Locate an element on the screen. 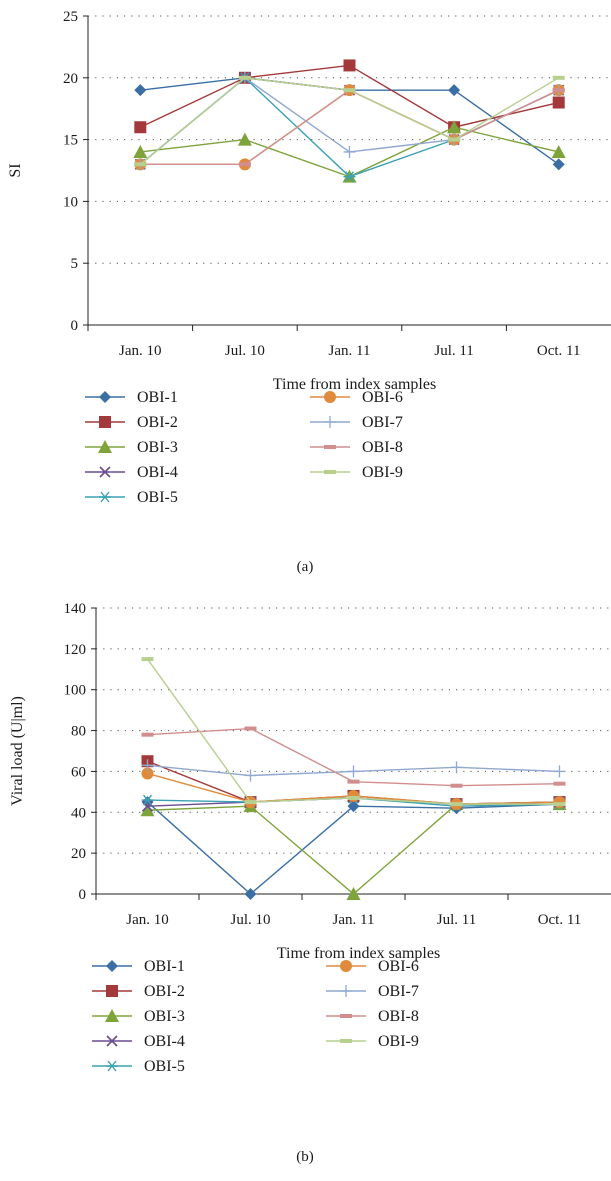  legend-item: OBI-2 is located at coordinates (131, 422).